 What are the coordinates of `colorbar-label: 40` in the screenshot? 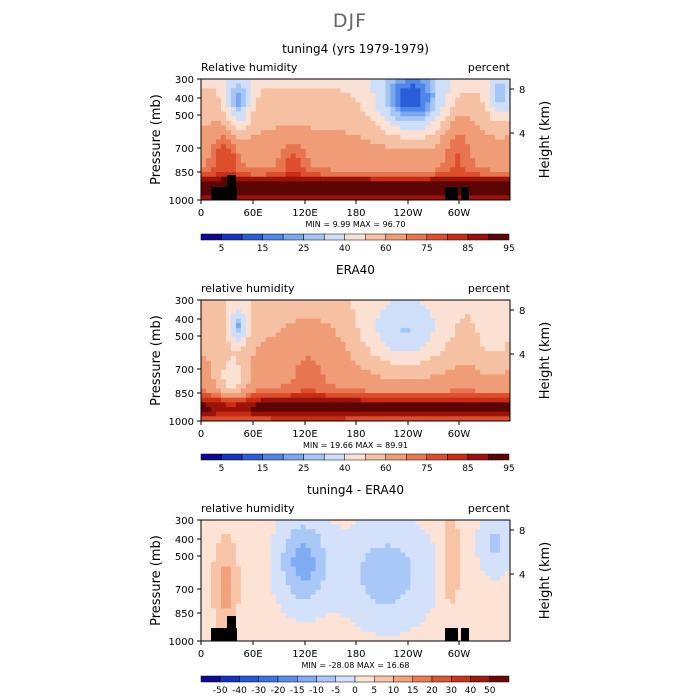 It's located at (345, 469).